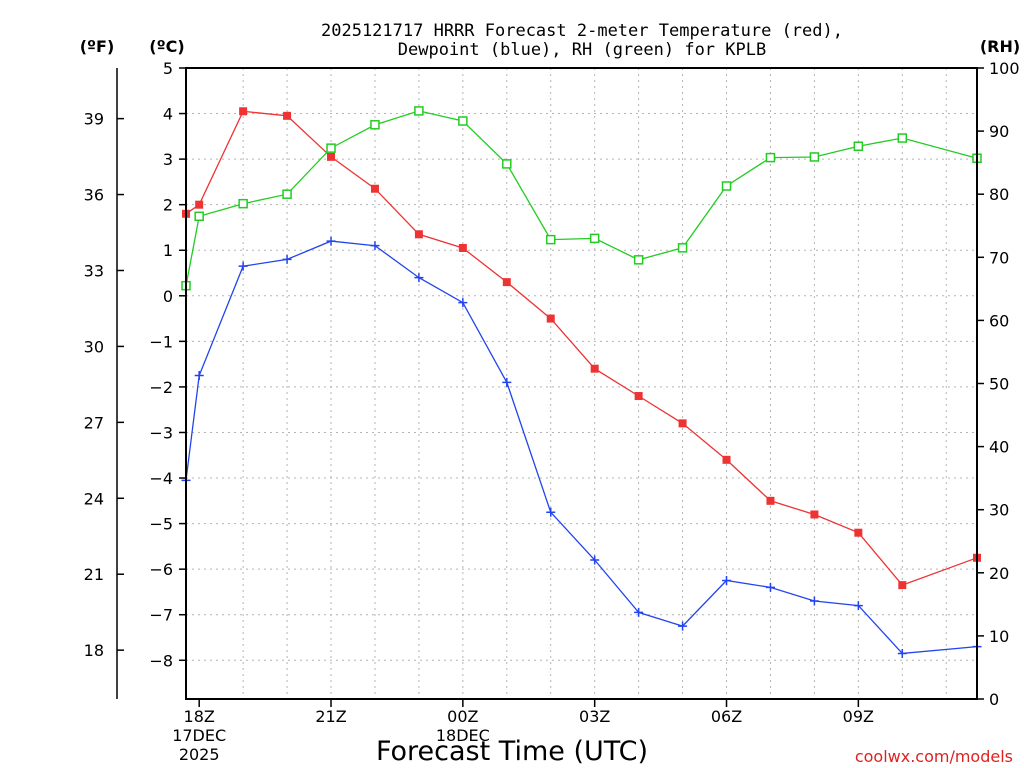  I want to click on fahrenheit-tick-label: 21, so click(94, 574).